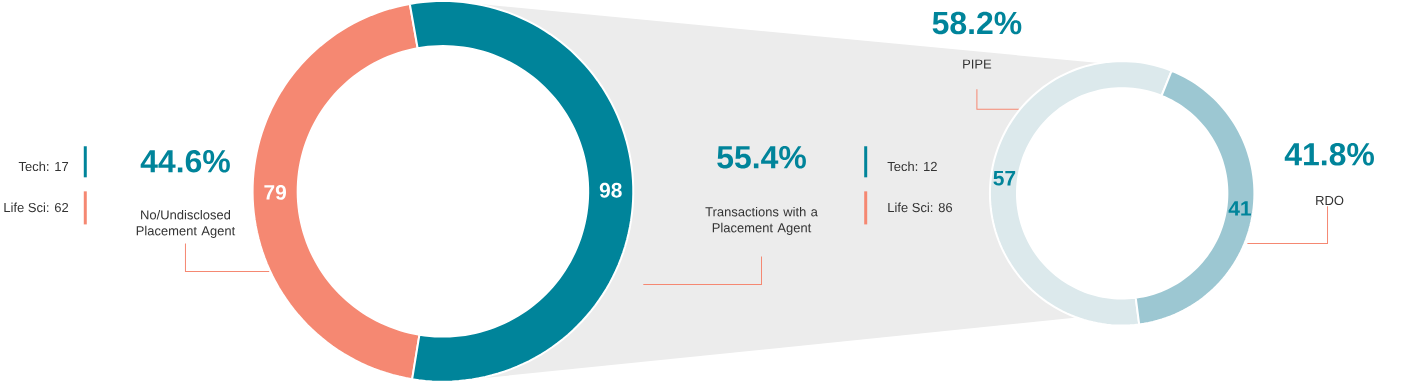  I want to click on slice-label: Transactions with a Placement Agent, so click(761, 221).